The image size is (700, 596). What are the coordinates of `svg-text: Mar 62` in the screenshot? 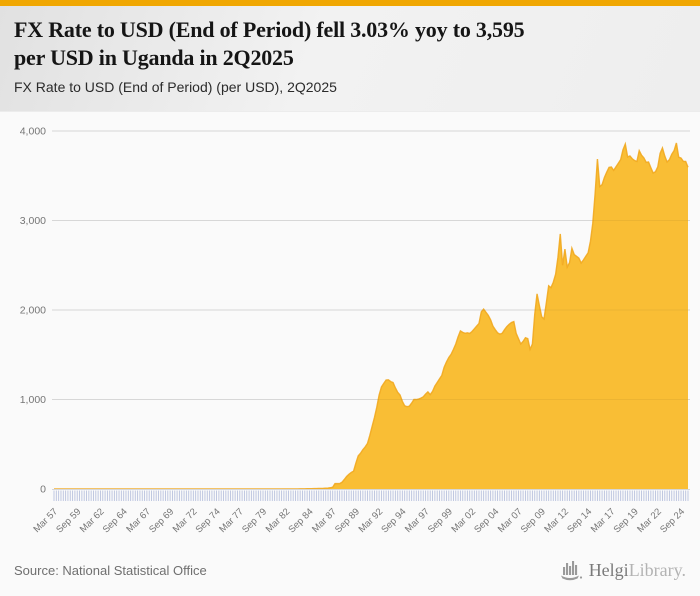 It's located at (92, 520).